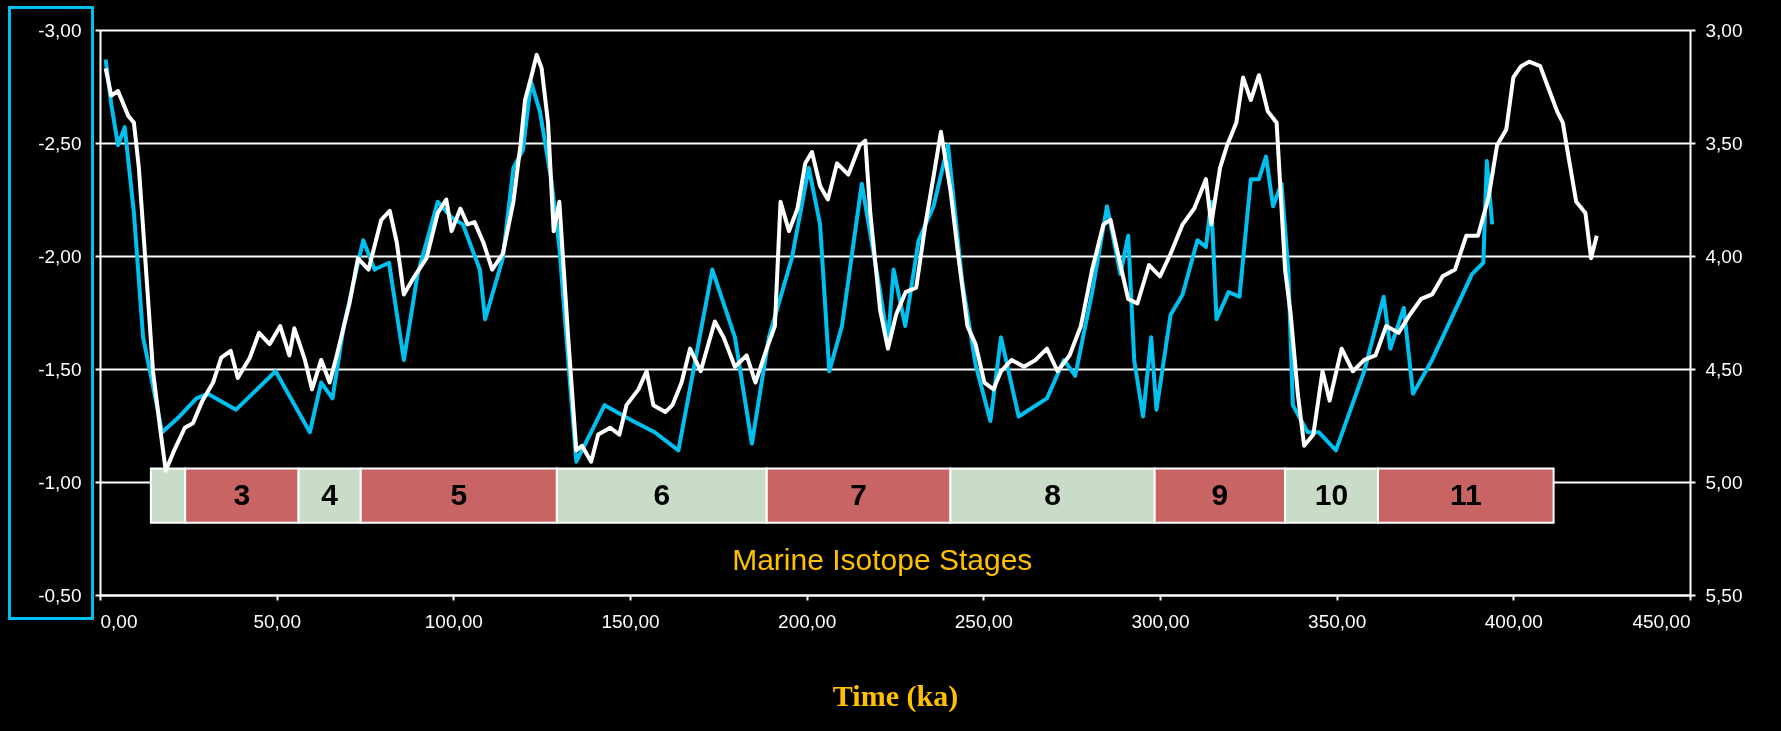 The width and height of the screenshot is (1781, 731). Describe the element at coordinates (895, 695) in the screenshot. I see `x-axis-title: Time (ka)` at that location.